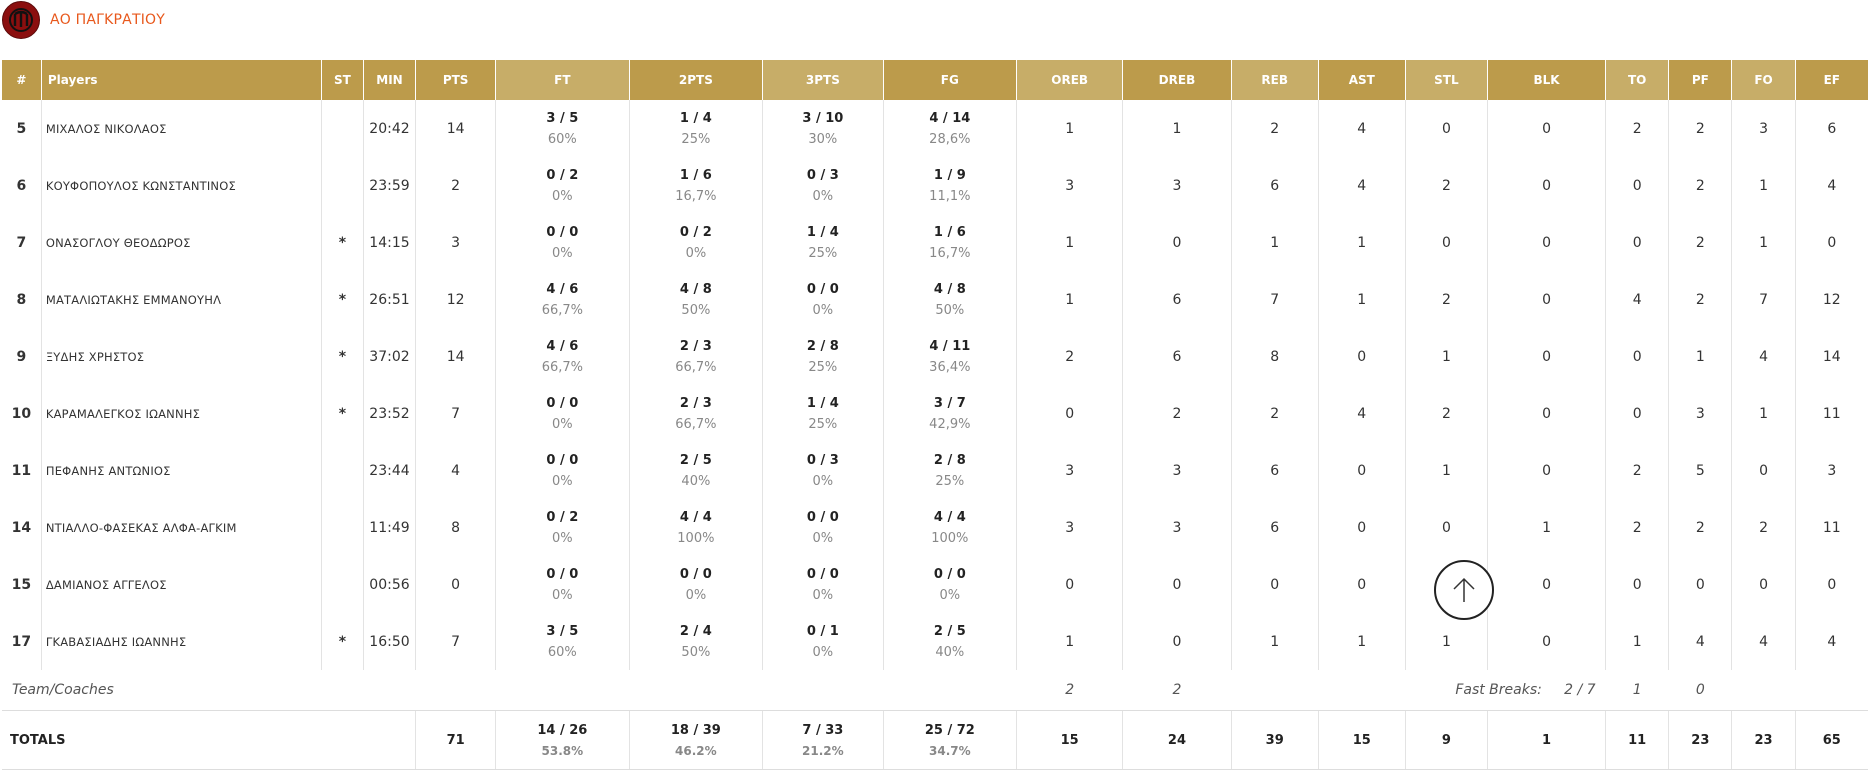 The width and height of the screenshot is (1869, 773). What do you see at coordinates (108, 20) in the screenshot?
I see `team-name: ΑΟ ΠΑΓΚΡΑΤΙΟΥ` at bounding box center [108, 20].